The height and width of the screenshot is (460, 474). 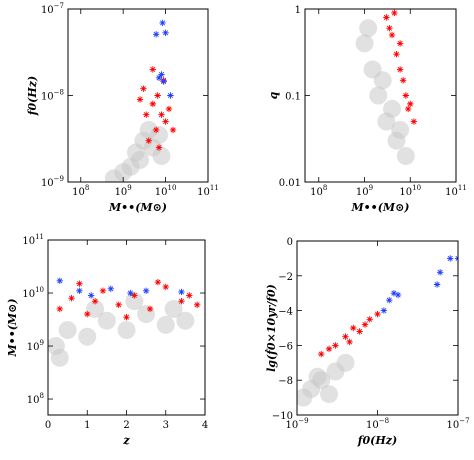 I want to click on tick-label: −4, so click(x=285, y=312).